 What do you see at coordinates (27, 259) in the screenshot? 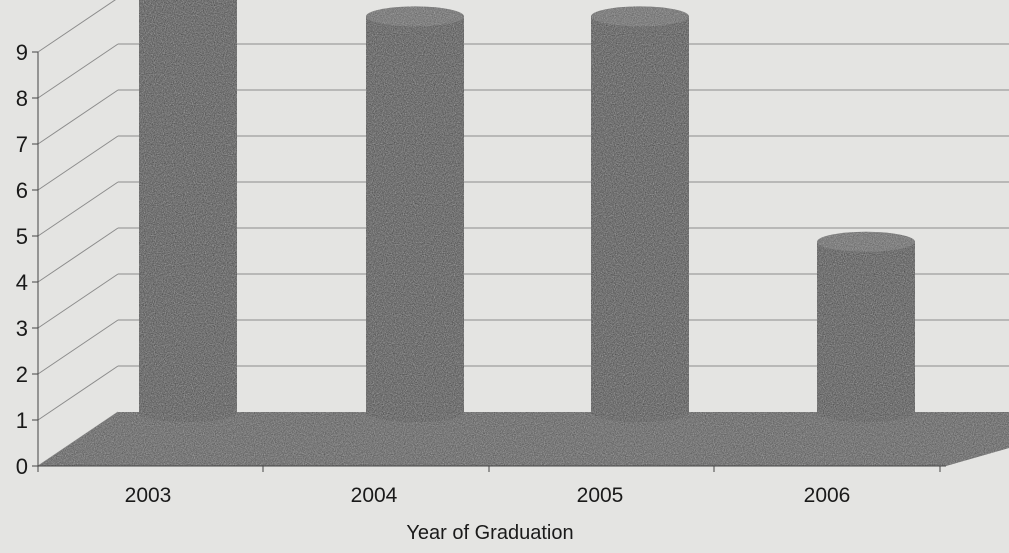
I see `y-axis: 0 1 2 3 4 5 6 7 8 9` at bounding box center [27, 259].